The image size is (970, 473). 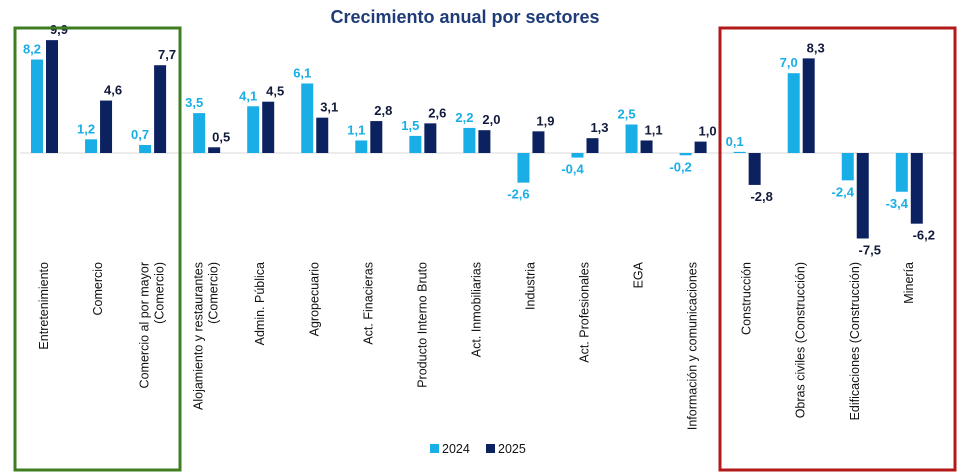 What do you see at coordinates (816, 47) in the screenshot?
I see `data-label-2025-14: 8,3` at bounding box center [816, 47].